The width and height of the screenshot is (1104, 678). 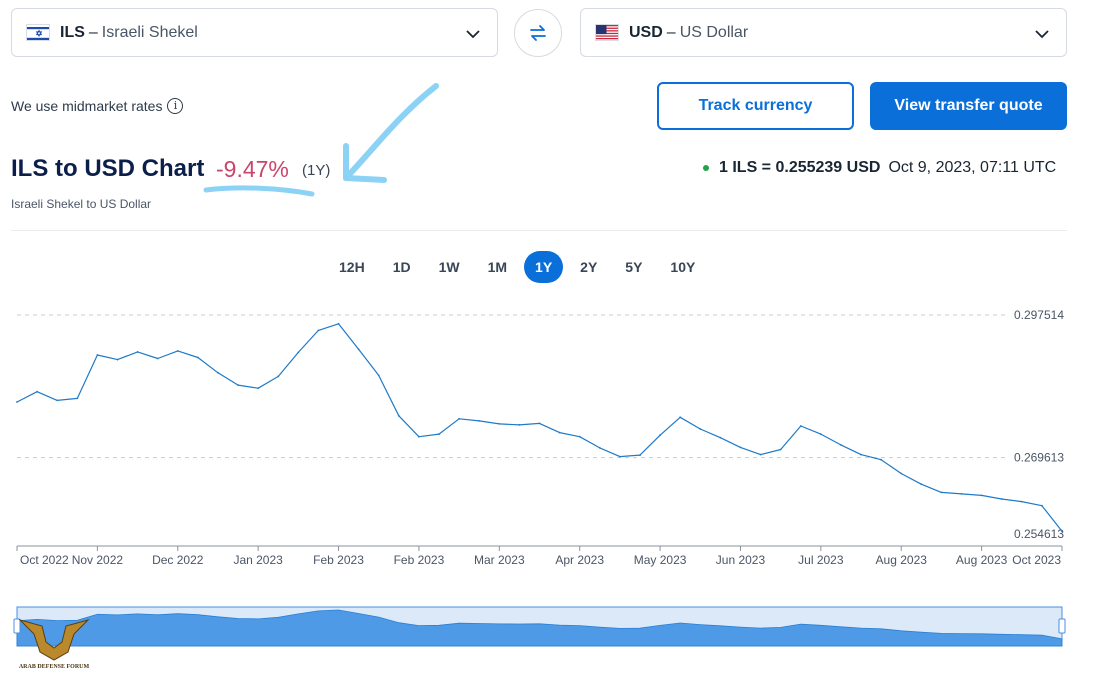 What do you see at coordinates (87, 106) in the screenshot?
I see `midmarket-text: We use midmarket rates` at bounding box center [87, 106].